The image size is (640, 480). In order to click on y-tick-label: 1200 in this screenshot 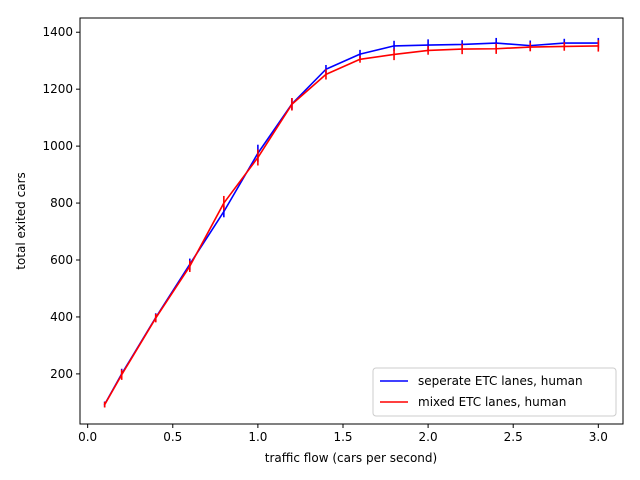, I will do `click(57, 89)`.